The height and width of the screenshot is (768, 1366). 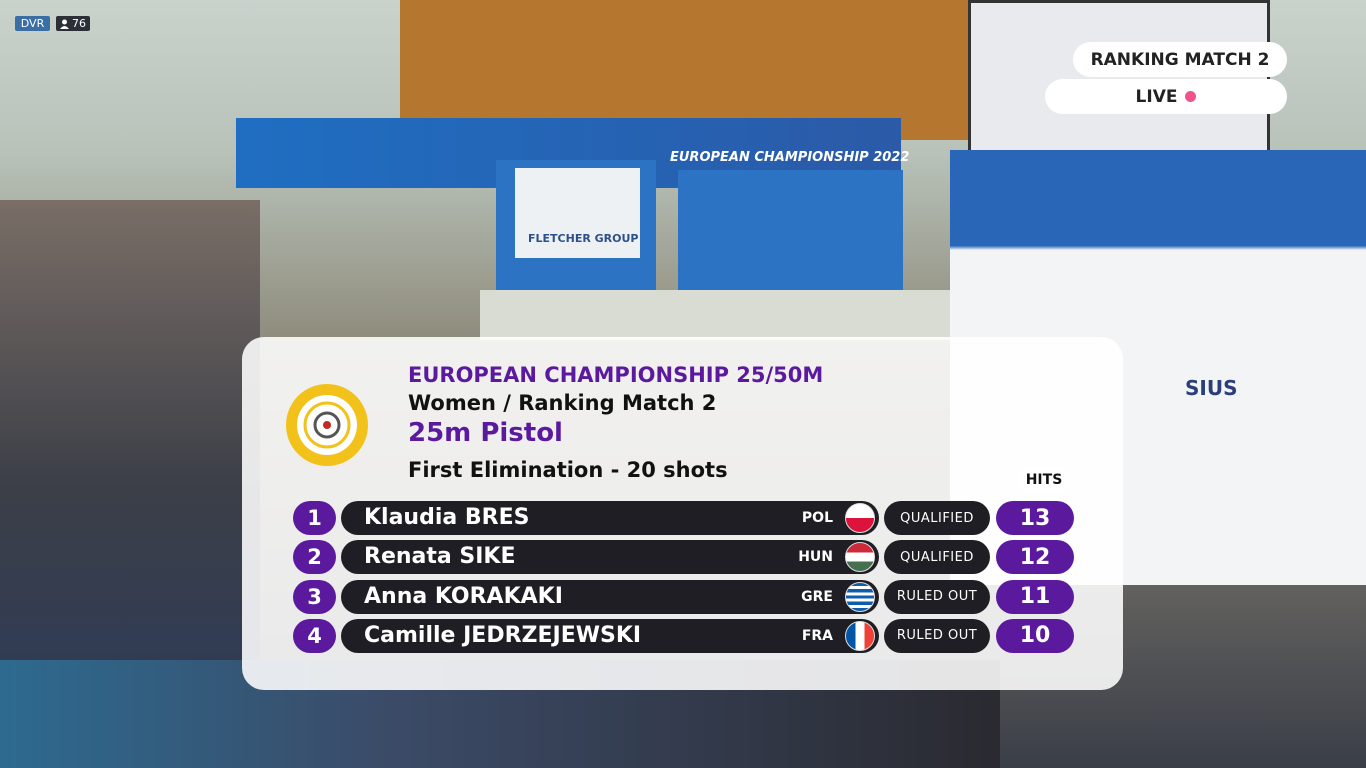 What do you see at coordinates (314, 557) in the screenshot?
I see `rank-badge: 2` at bounding box center [314, 557].